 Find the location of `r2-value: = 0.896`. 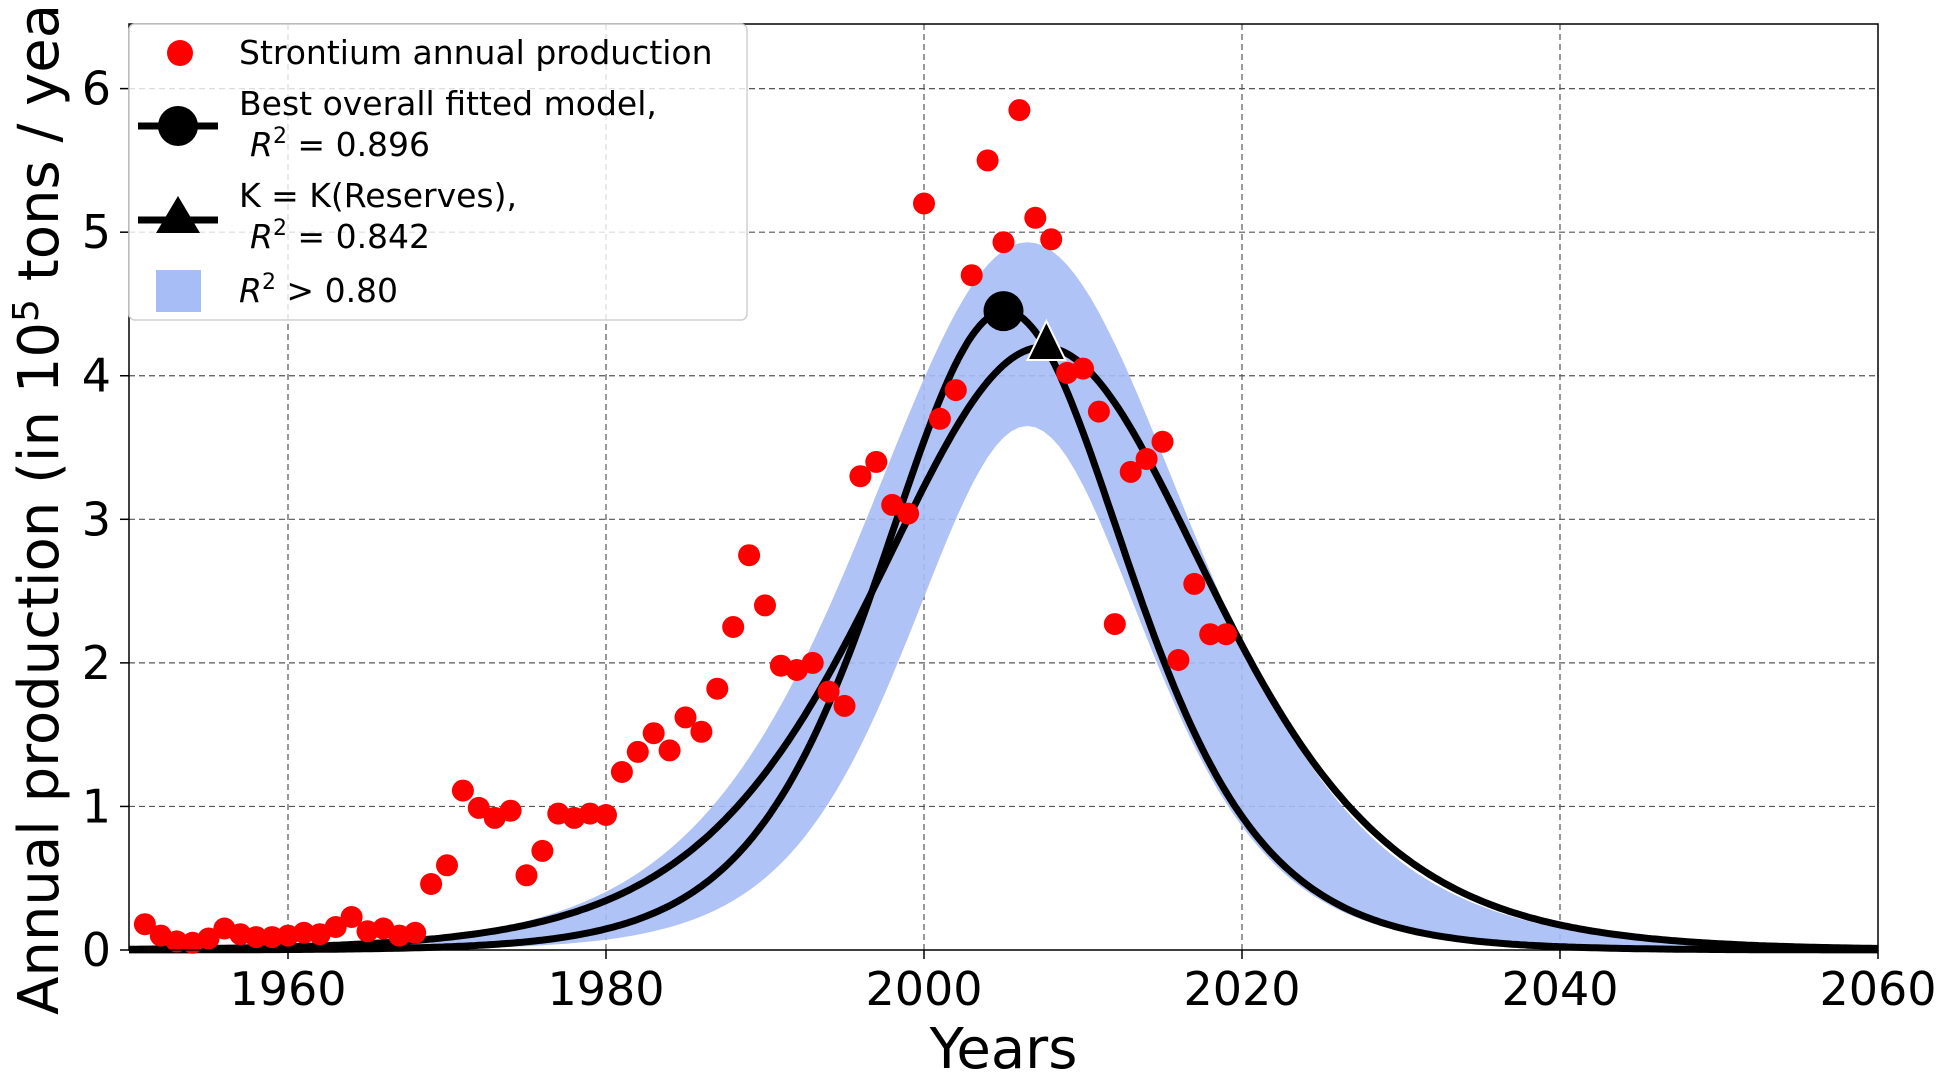

r2-value: = 0.896 is located at coordinates (358, 144).